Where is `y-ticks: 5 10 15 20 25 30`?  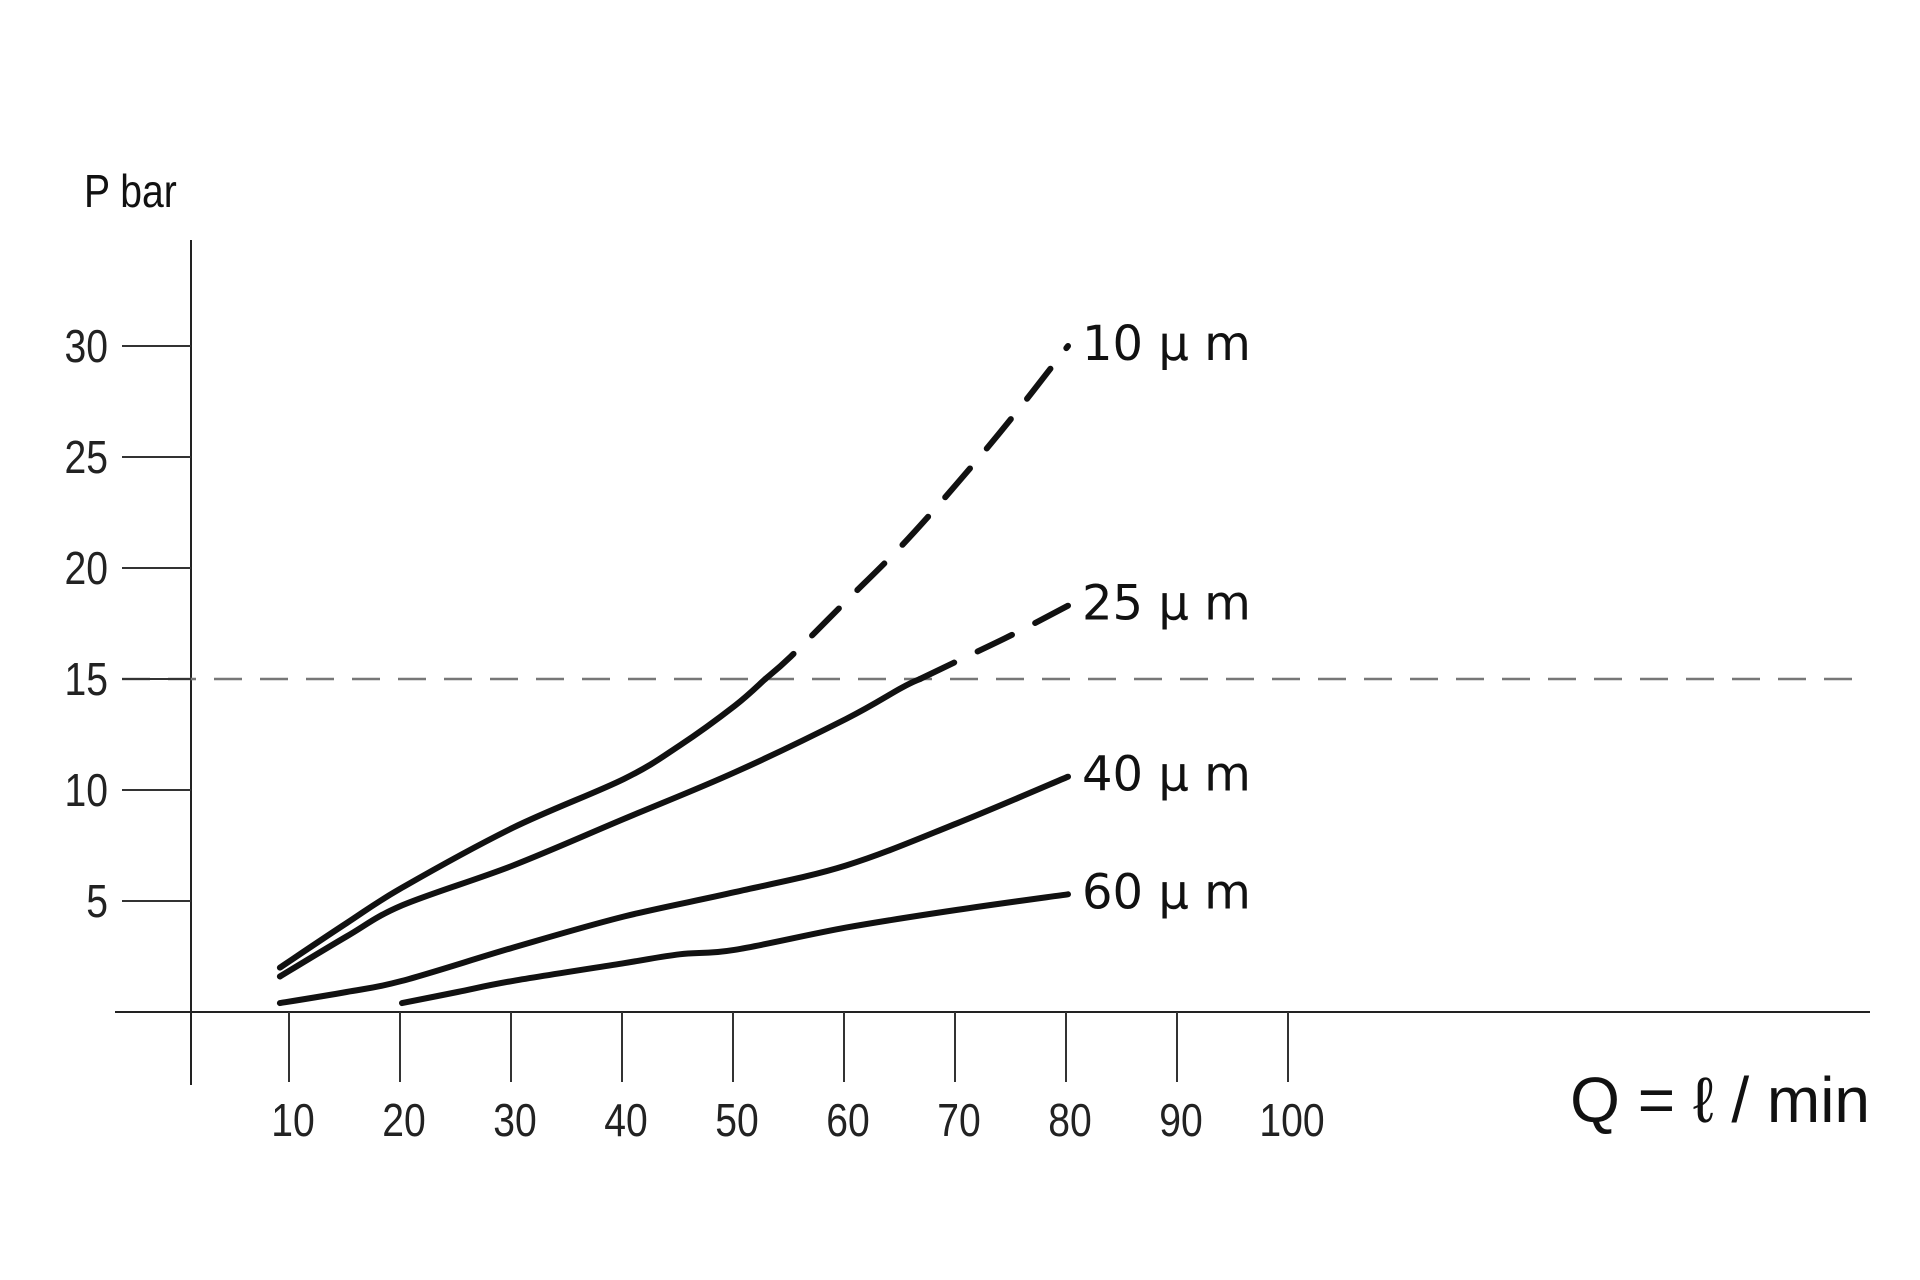
y-ticks: 5 10 15 20 25 30 is located at coordinates (128, 624).